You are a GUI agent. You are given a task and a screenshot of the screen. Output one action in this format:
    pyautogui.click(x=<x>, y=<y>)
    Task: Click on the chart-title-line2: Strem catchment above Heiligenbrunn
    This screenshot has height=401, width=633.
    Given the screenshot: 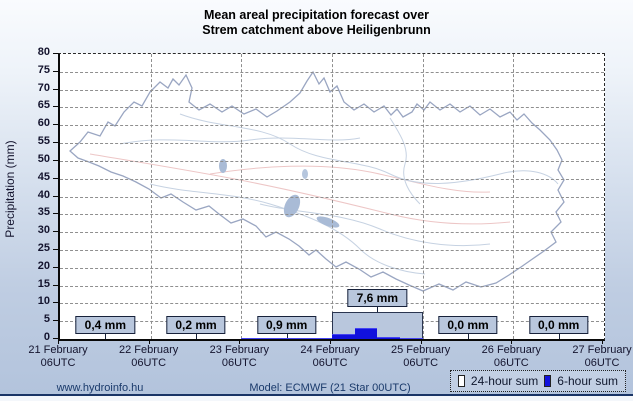 What is the action you would take?
    pyautogui.click(x=316, y=30)
    